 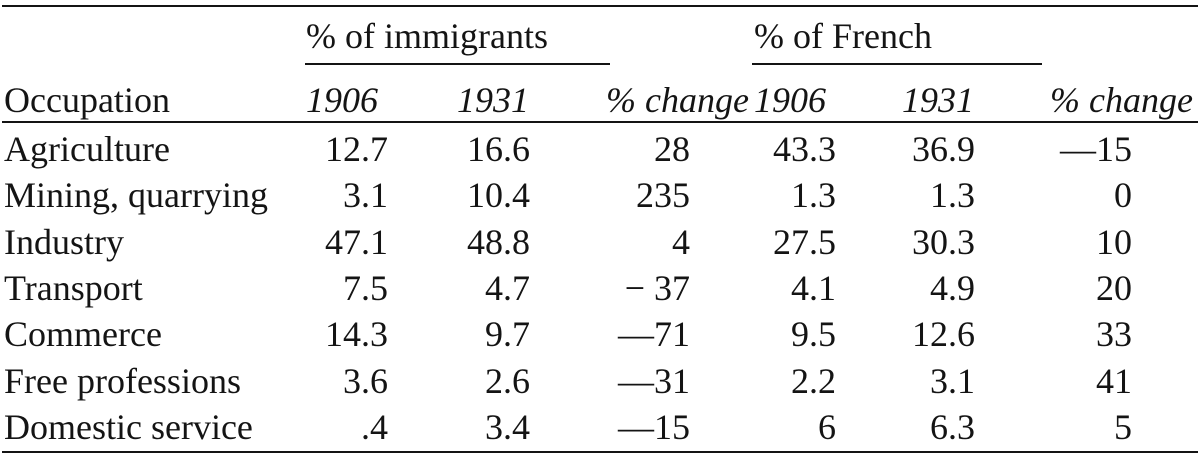 What do you see at coordinates (952, 380) in the screenshot?
I see `french-1931-cell: 3.1` at bounding box center [952, 380].